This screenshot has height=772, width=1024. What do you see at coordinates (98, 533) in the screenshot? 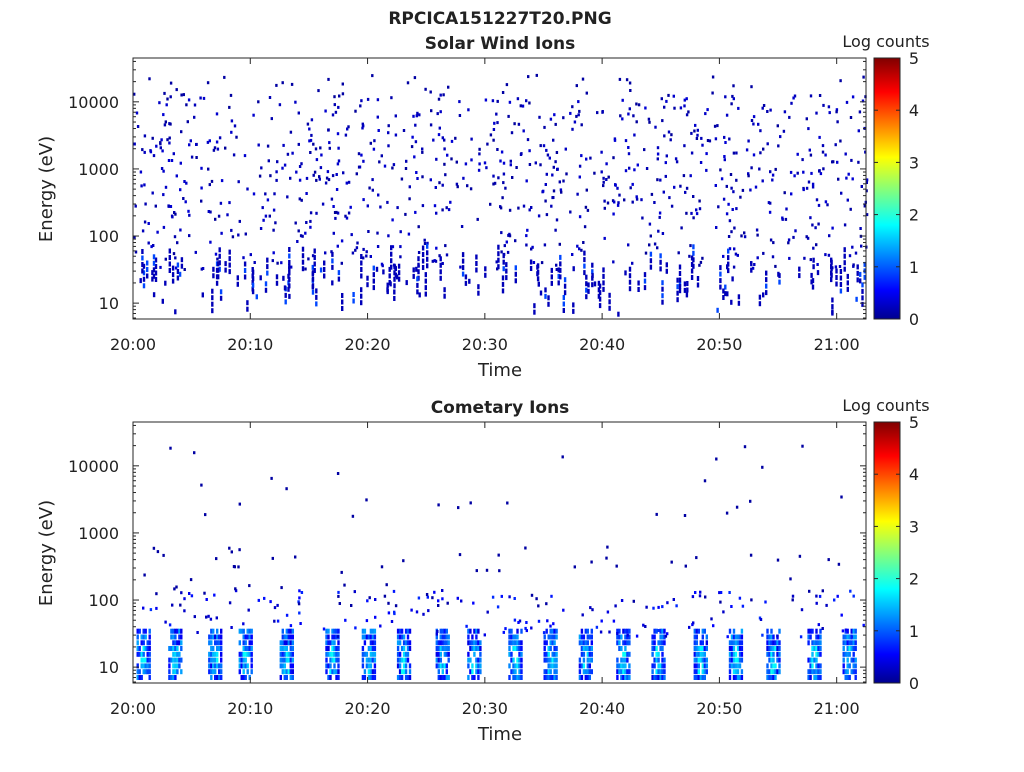
I see `y-tick-label: 1000` at bounding box center [98, 533].